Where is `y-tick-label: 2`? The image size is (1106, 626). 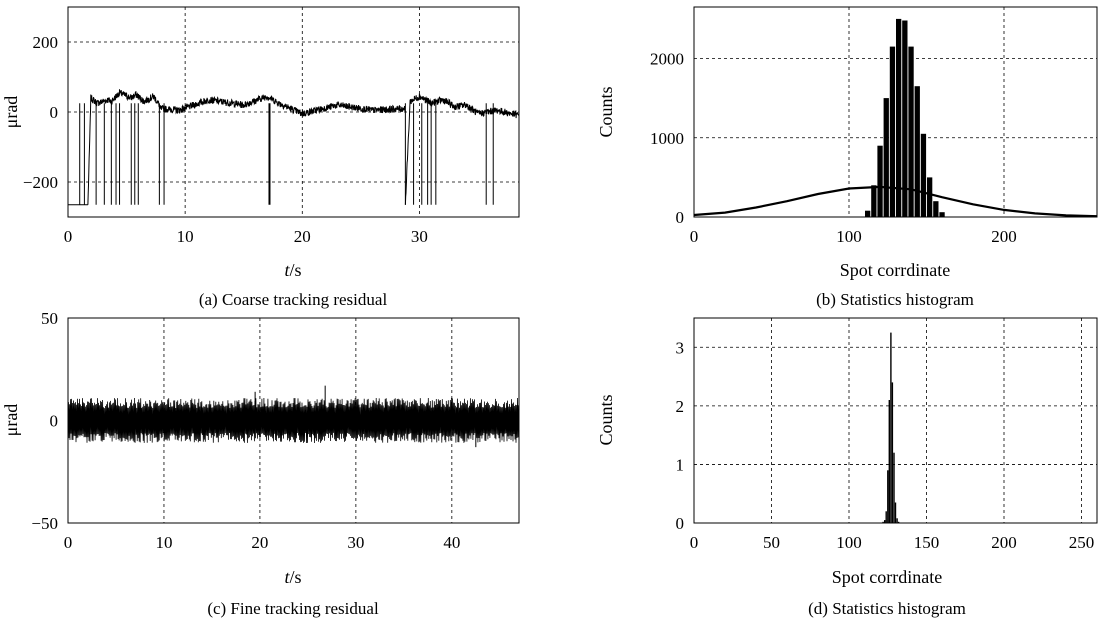 y-tick-label: 2 is located at coordinates (680, 406).